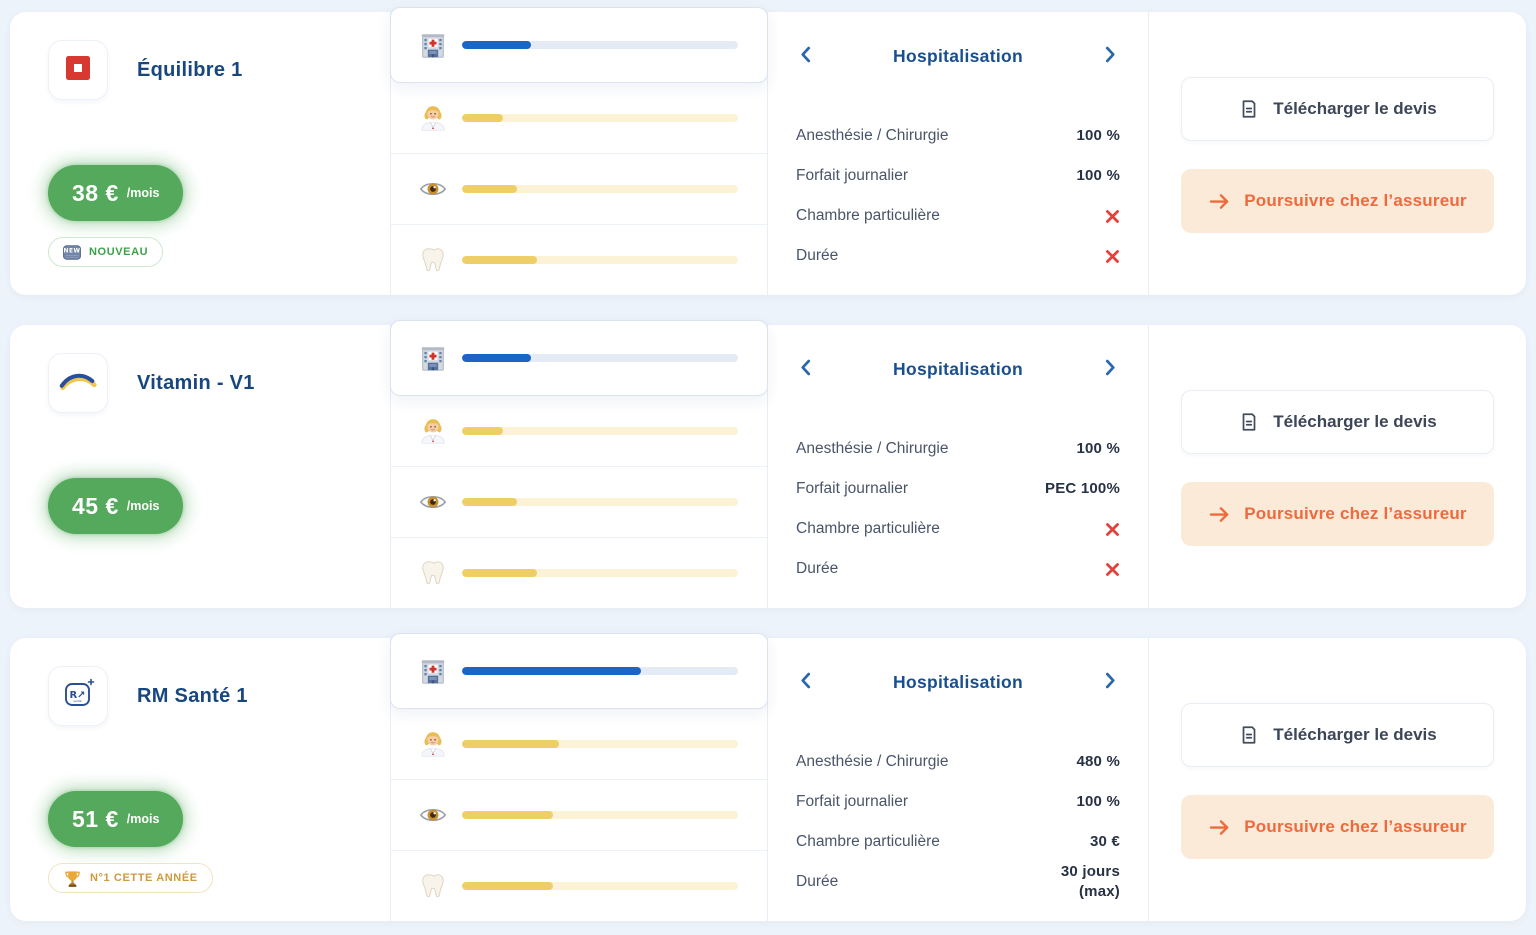  What do you see at coordinates (817, 255) in the screenshot?
I see `detail-label: Durée` at bounding box center [817, 255].